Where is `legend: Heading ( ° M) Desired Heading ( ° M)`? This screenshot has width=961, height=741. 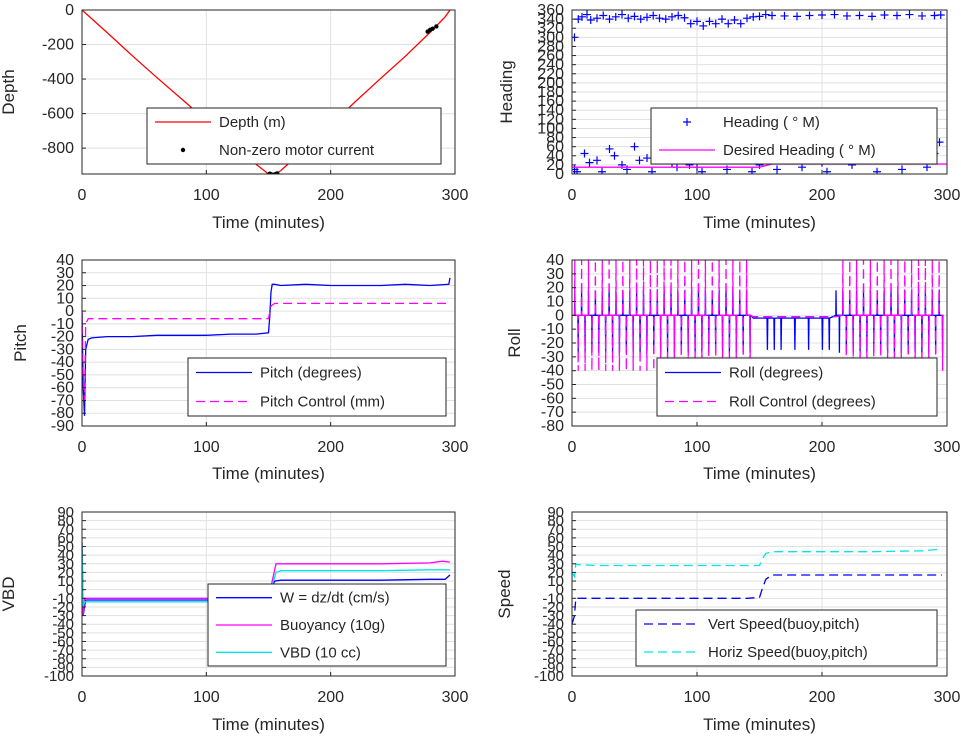 legend: Heading ( ° M) Desired Heading ( ° M) is located at coordinates (794, 136).